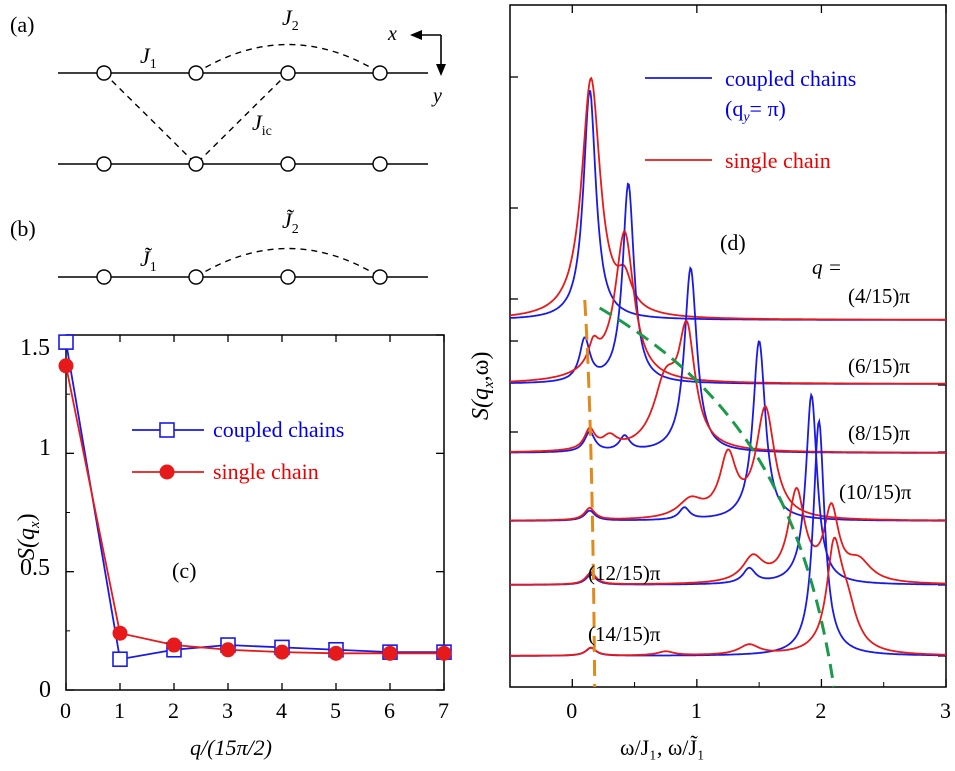 The width and height of the screenshot is (955, 771). Describe the element at coordinates (733, 242) in the screenshot. I see `panel-d-label: (d)` at that location.